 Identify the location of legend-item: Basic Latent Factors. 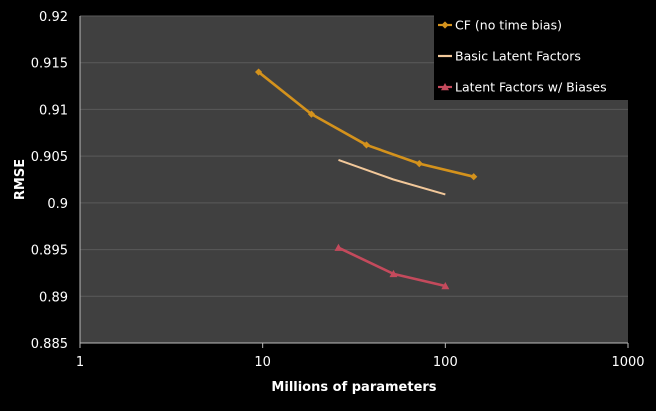
(509, 56).